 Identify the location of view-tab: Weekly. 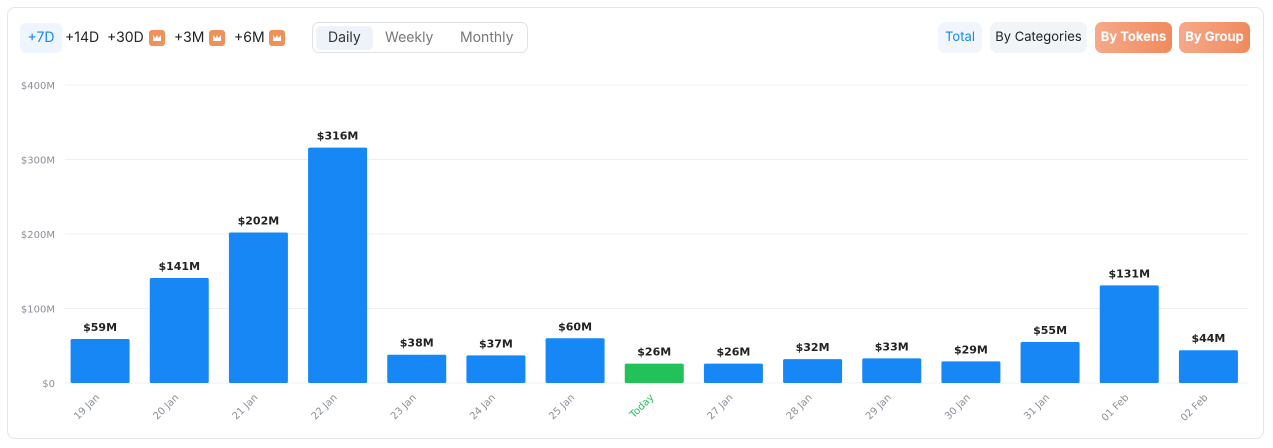
(409, 37).